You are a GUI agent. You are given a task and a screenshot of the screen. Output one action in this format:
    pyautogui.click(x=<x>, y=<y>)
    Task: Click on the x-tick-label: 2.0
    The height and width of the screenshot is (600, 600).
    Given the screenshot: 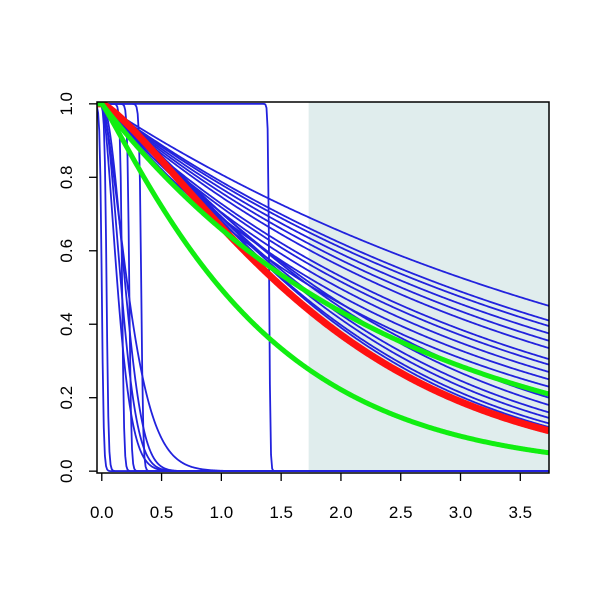 What is the action you would take?
    pyautogui.click(x=341, y=512)
    